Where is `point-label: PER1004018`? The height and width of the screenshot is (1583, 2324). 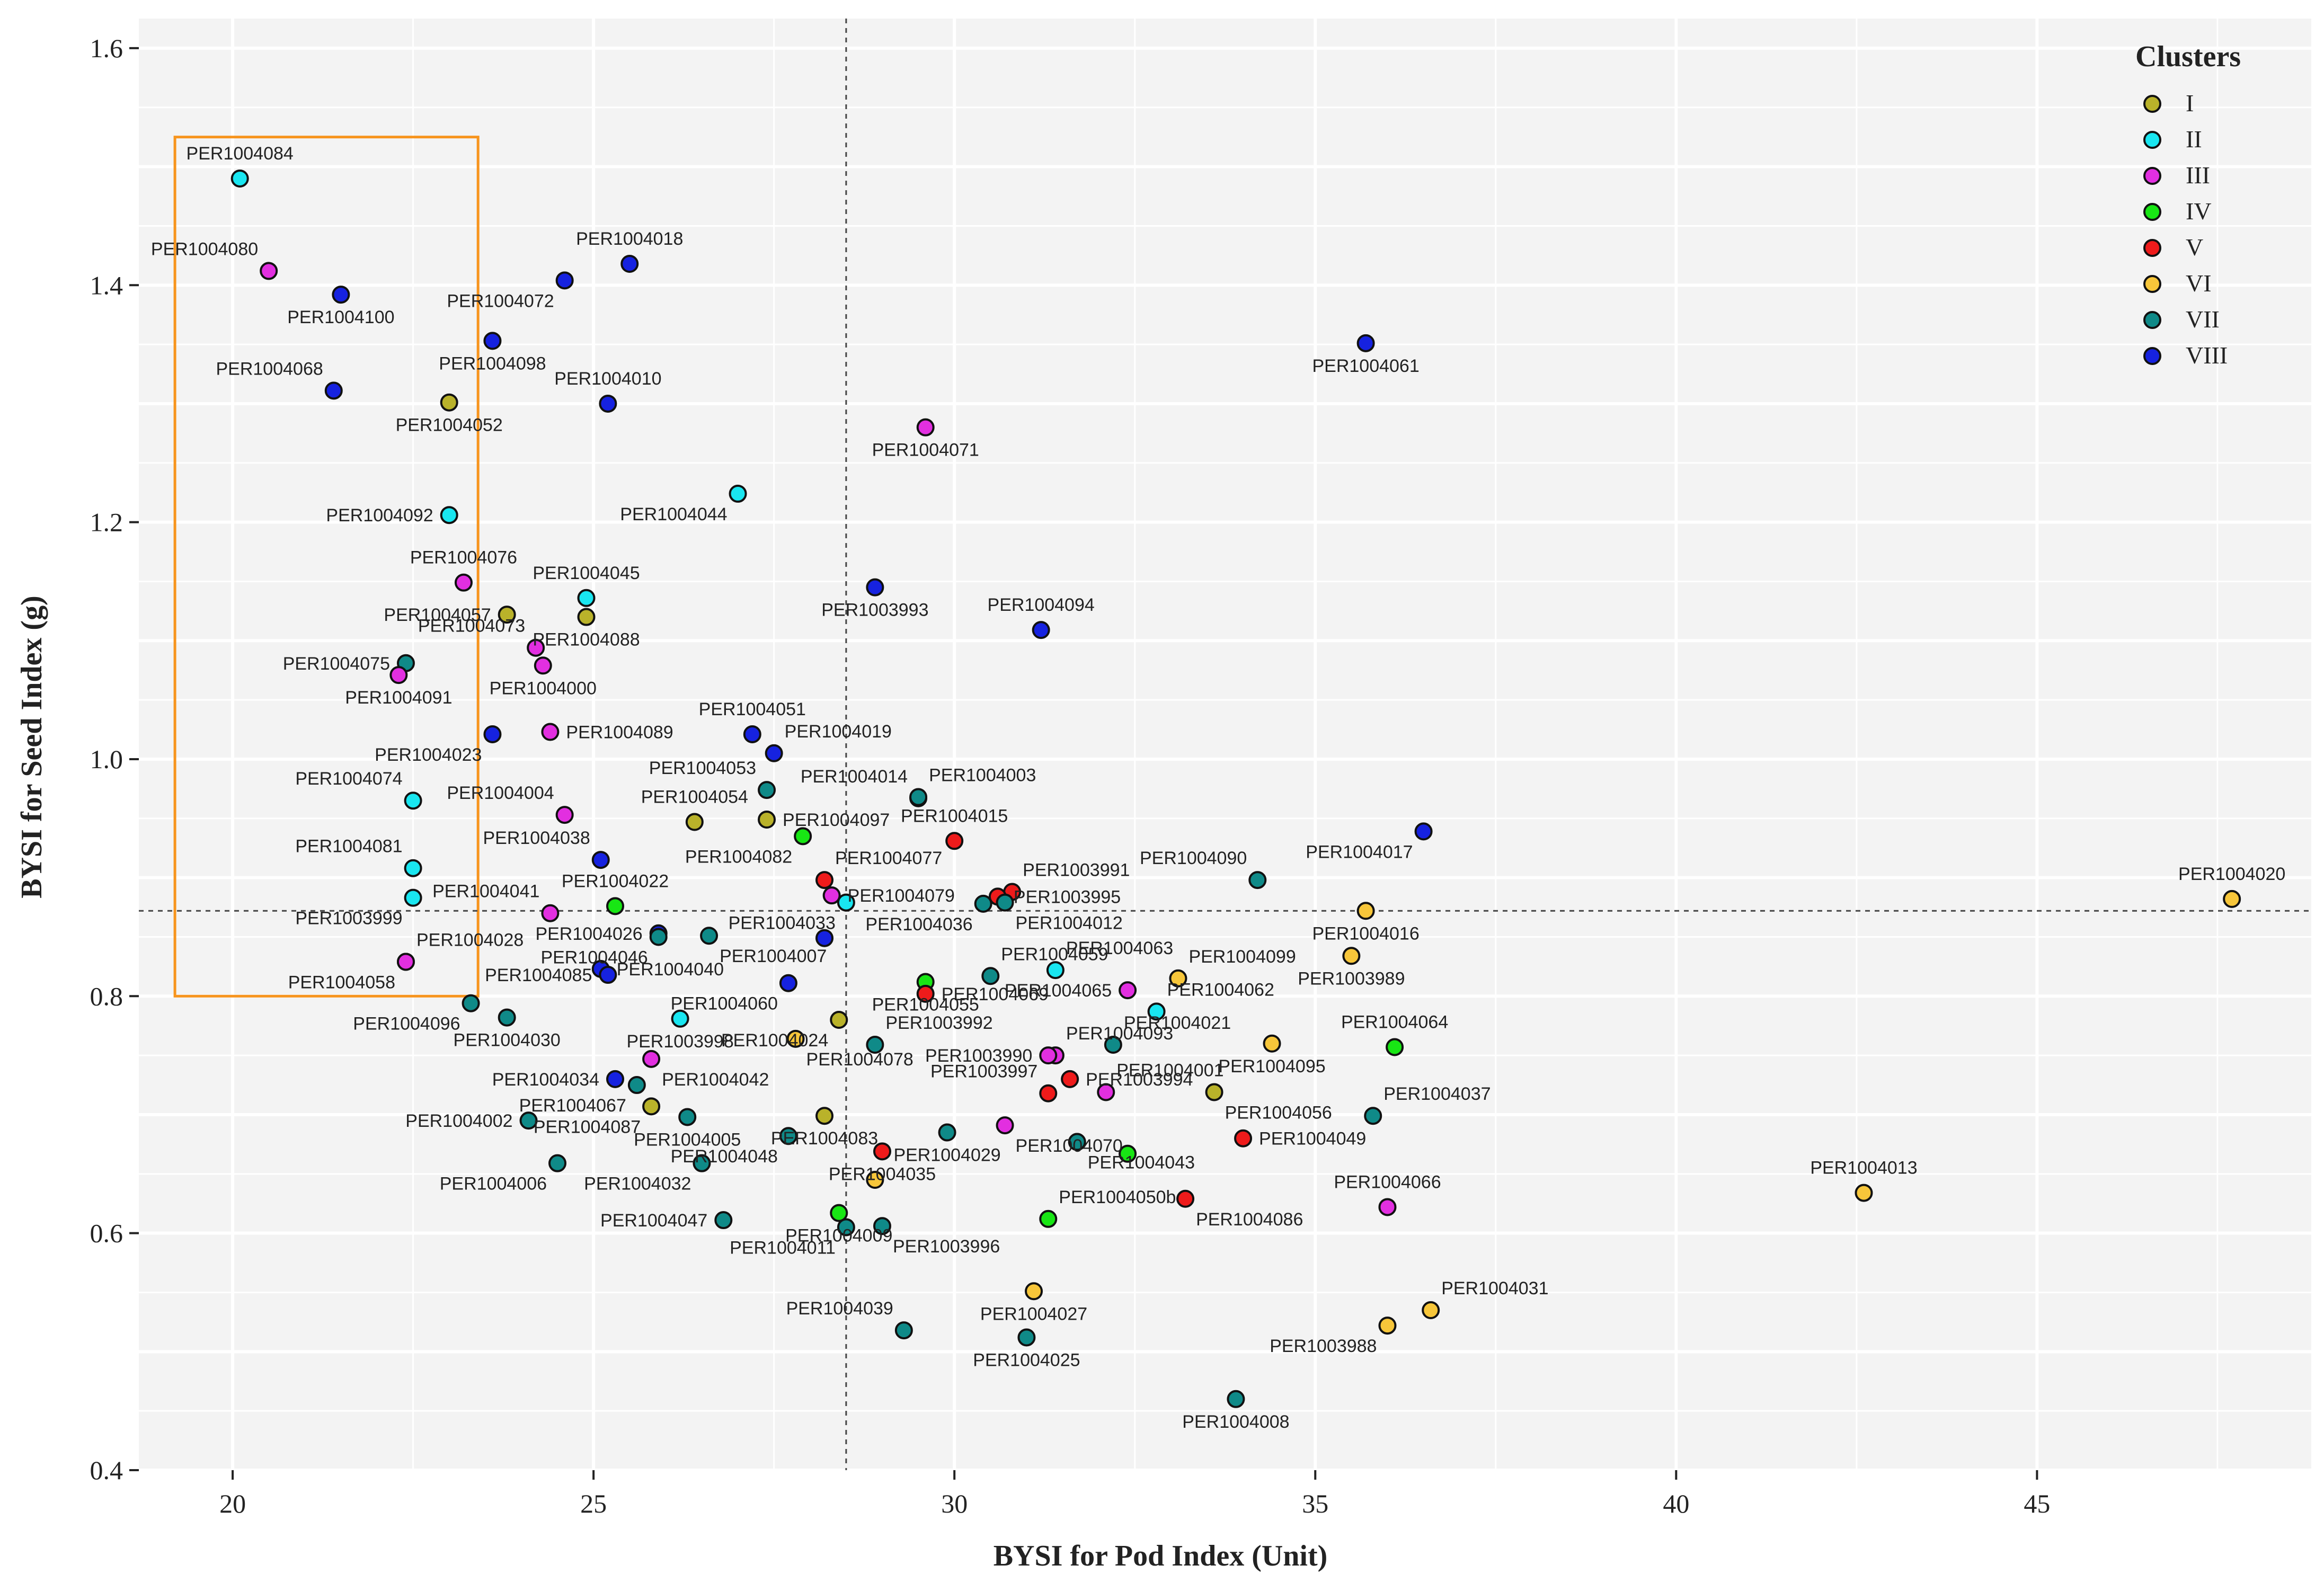 point-label: PER1004018 is located at coordinates (629, 239).